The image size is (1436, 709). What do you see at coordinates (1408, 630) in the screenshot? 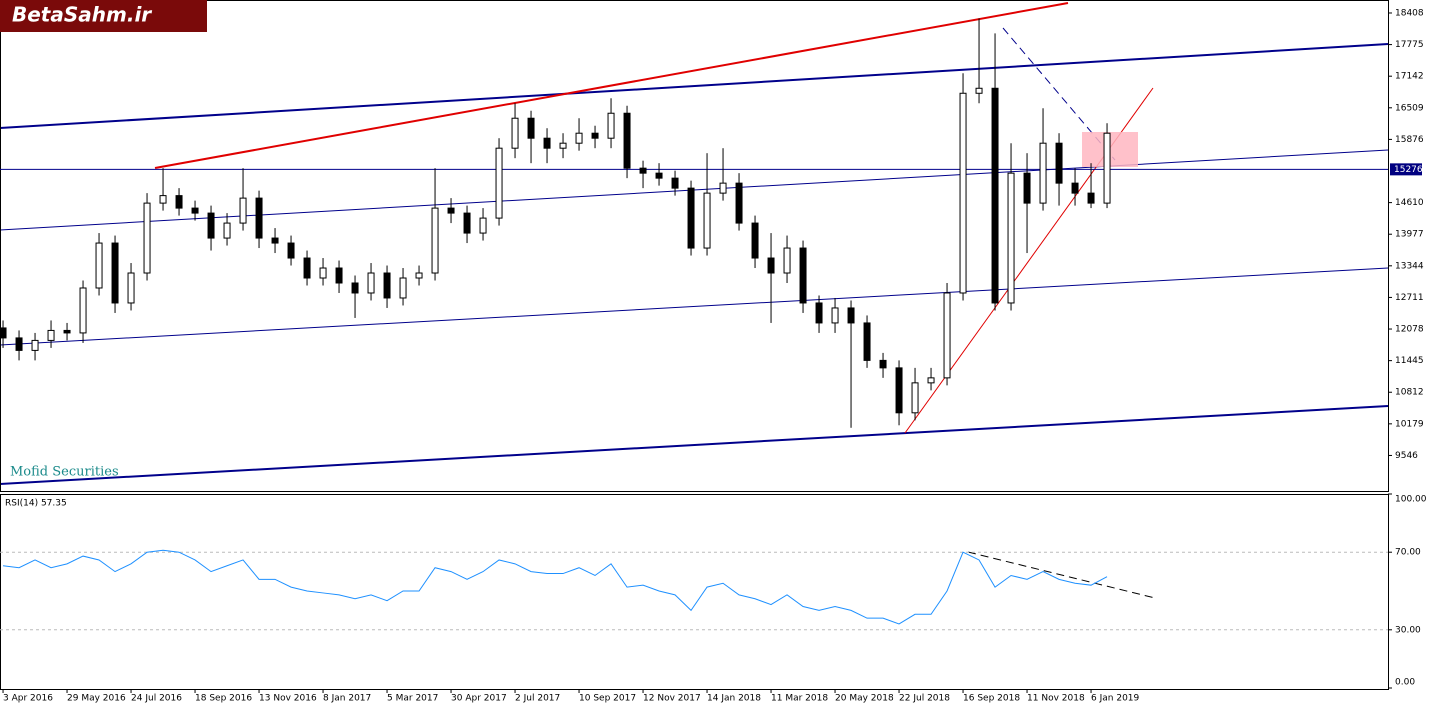
I see `y-tick-label: 30.00` at bounding box center [1408, 630].